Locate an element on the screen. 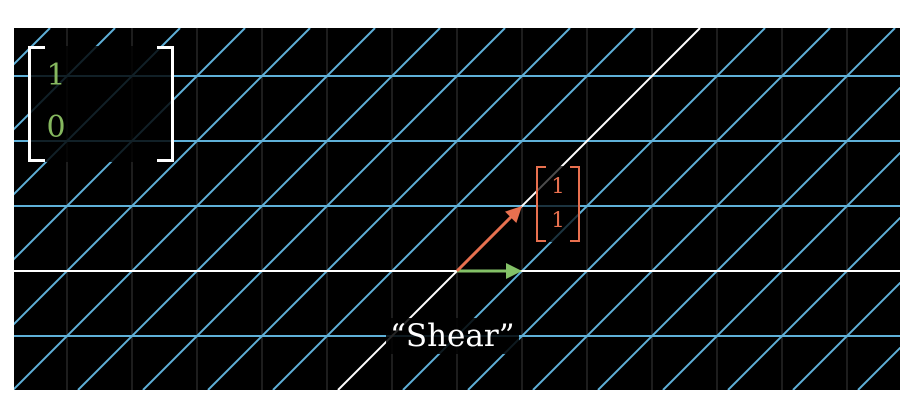 Image resolution: width=903 pixels, height=400 pixels. right-bracket is located at coordinates (165, 104).